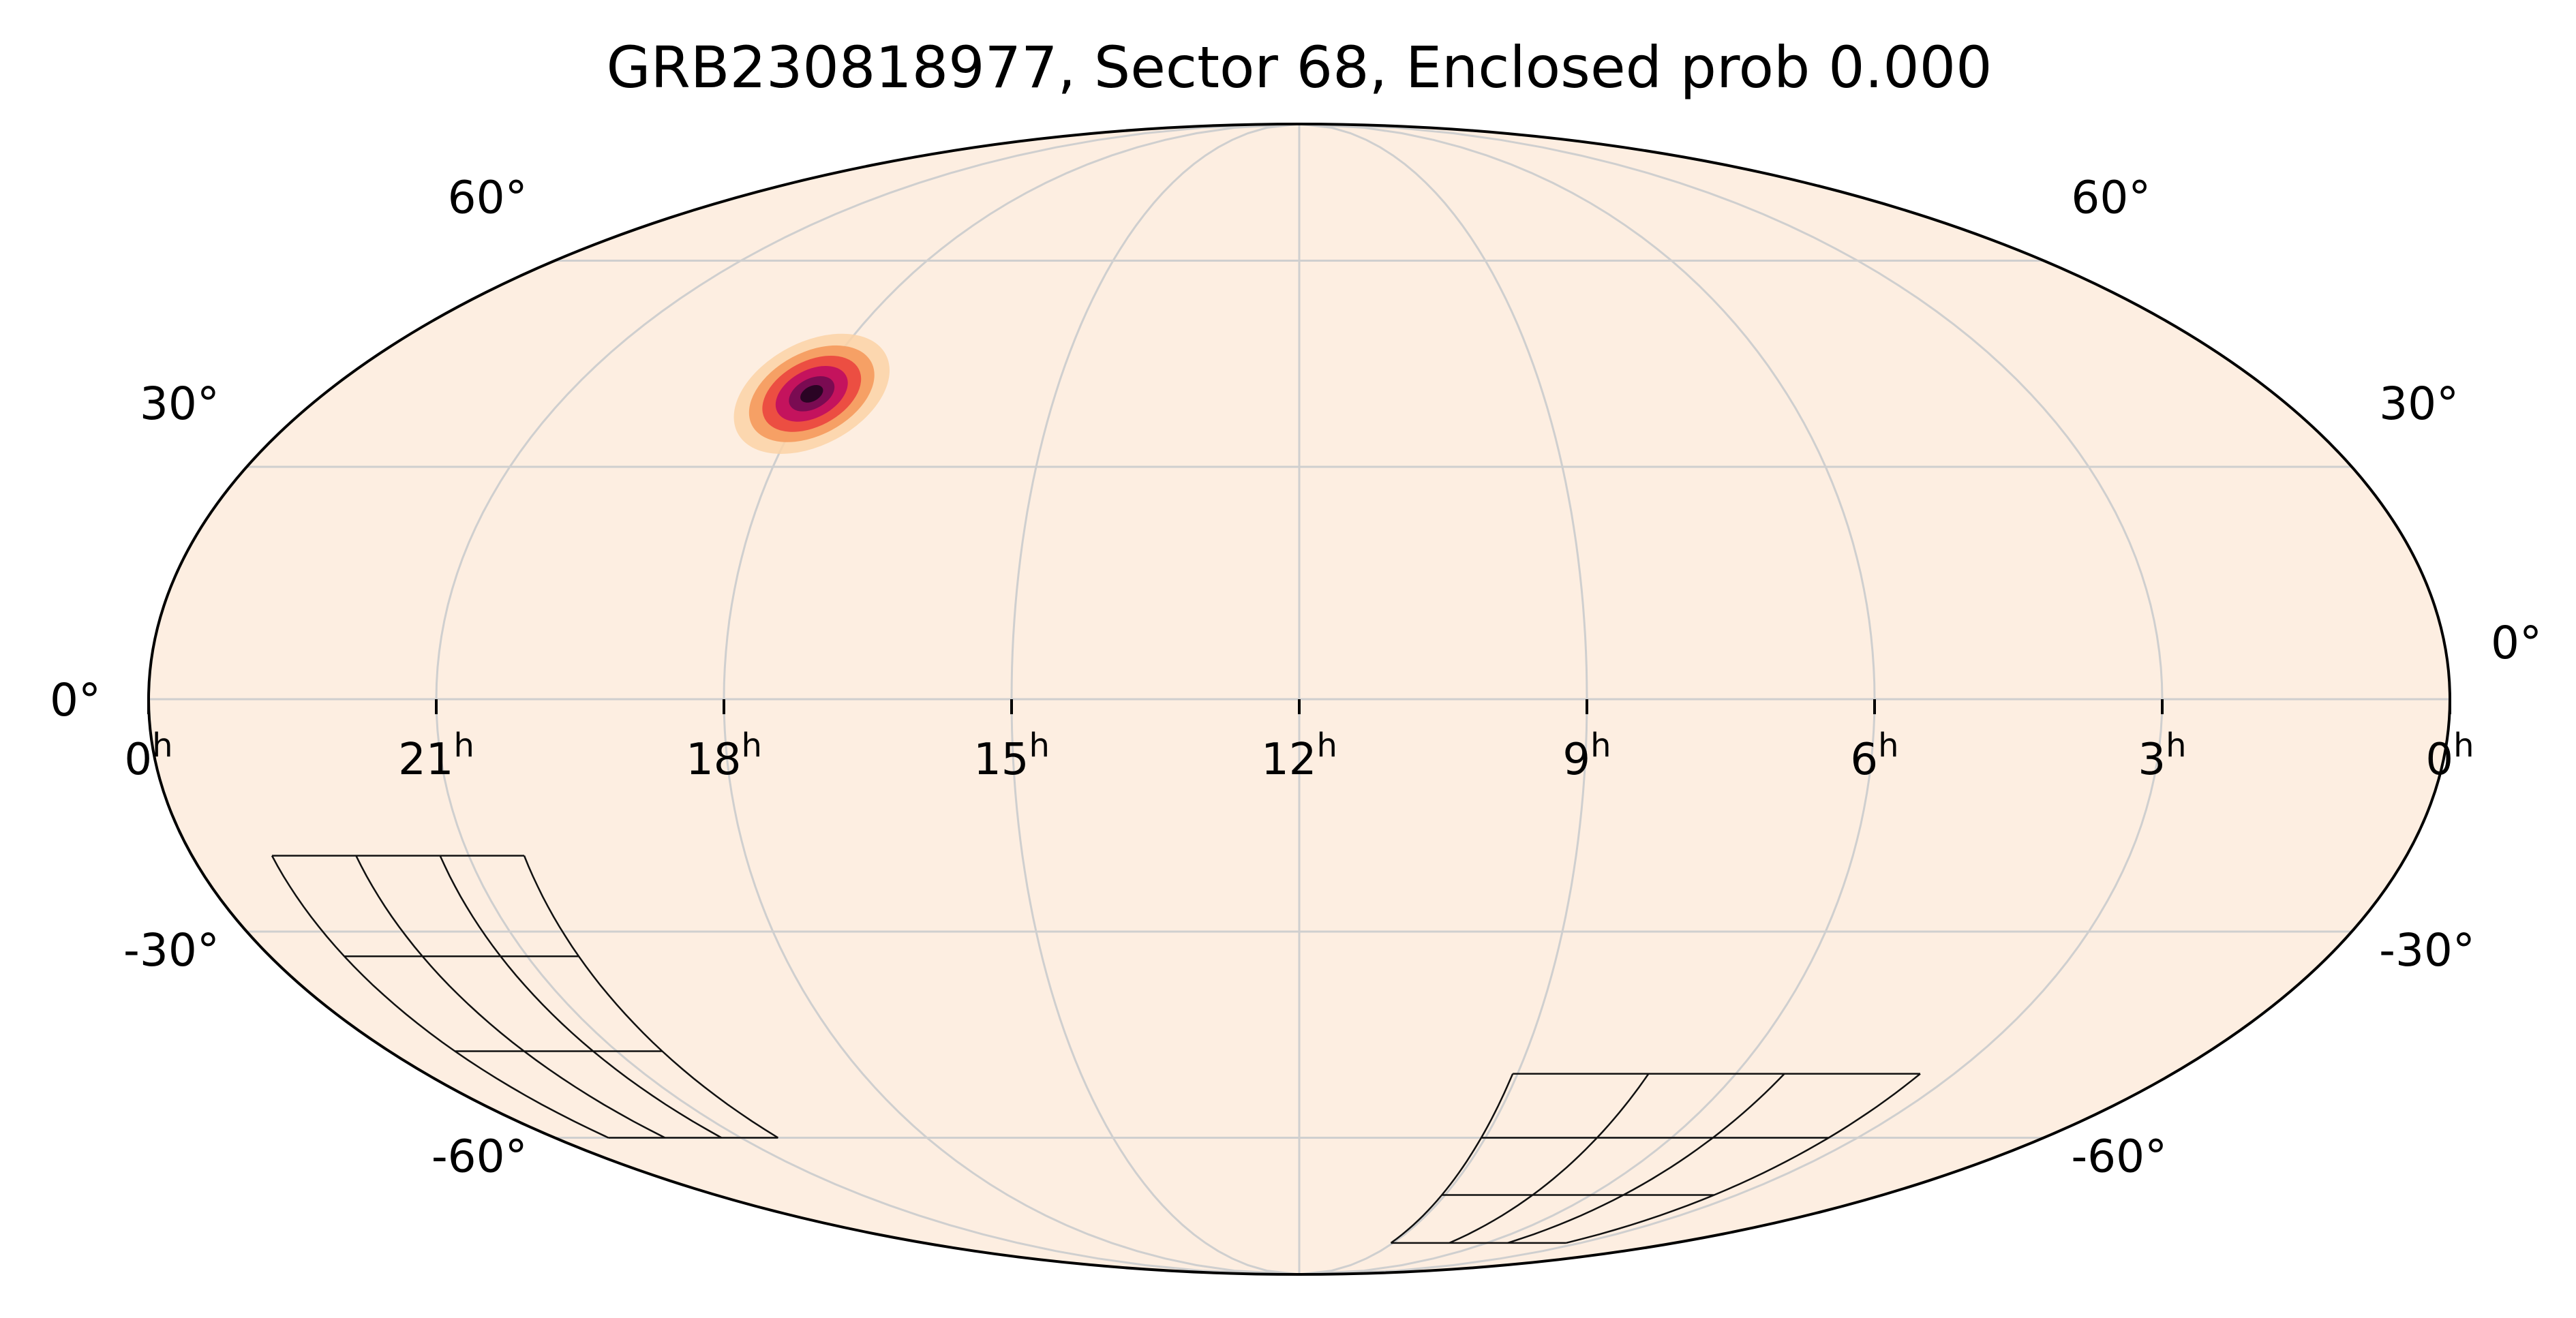  I want to click on dec-tick-label-right: 60°, so click(2111, 198).